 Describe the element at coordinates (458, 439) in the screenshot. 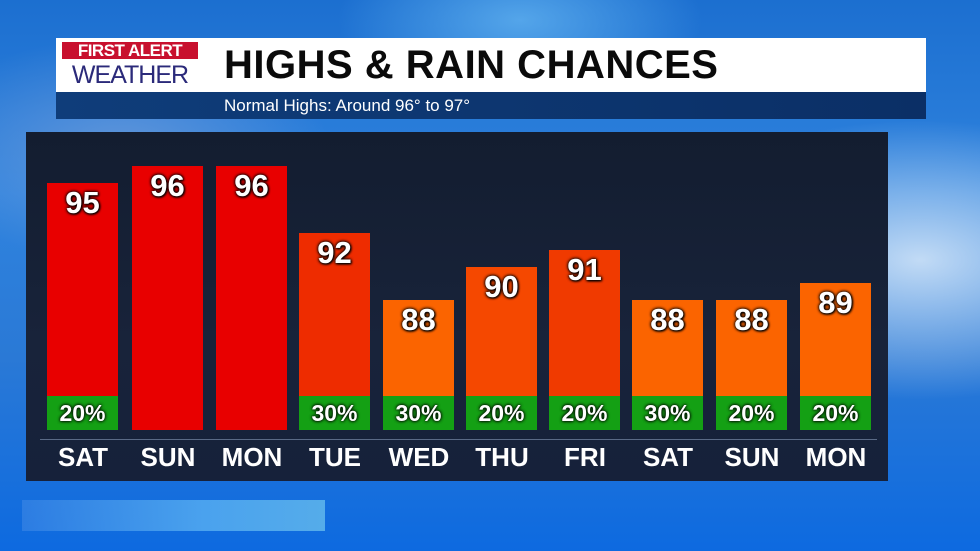

I see `axis-divider` at that location.